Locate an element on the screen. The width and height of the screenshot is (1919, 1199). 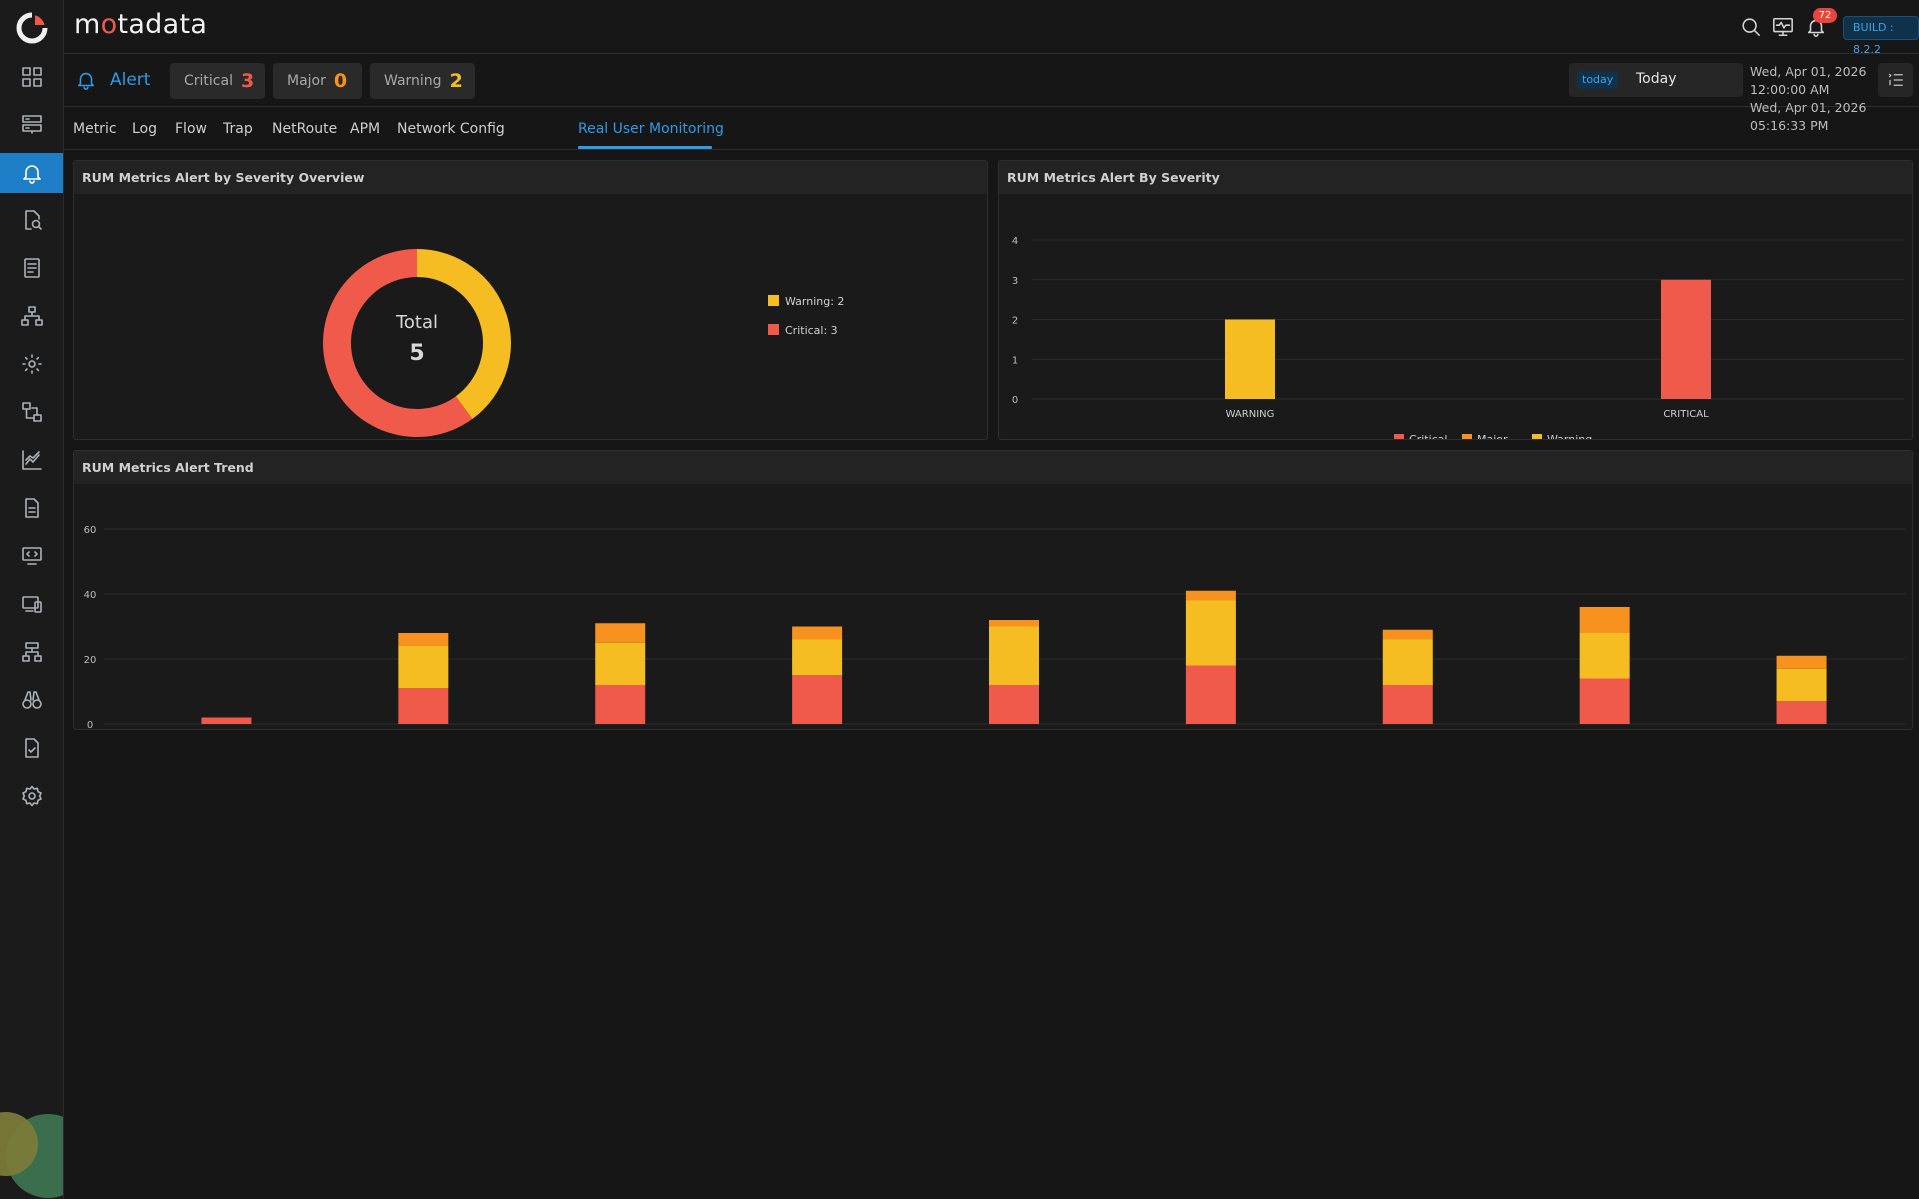
tab-apm: APM is located at coordinates (365, 129).